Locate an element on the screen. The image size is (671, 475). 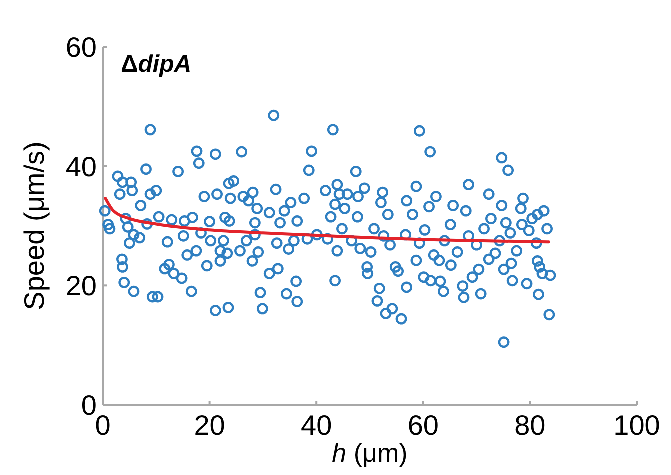
x-tick-label: 100 is located at coordinates (637, 425).